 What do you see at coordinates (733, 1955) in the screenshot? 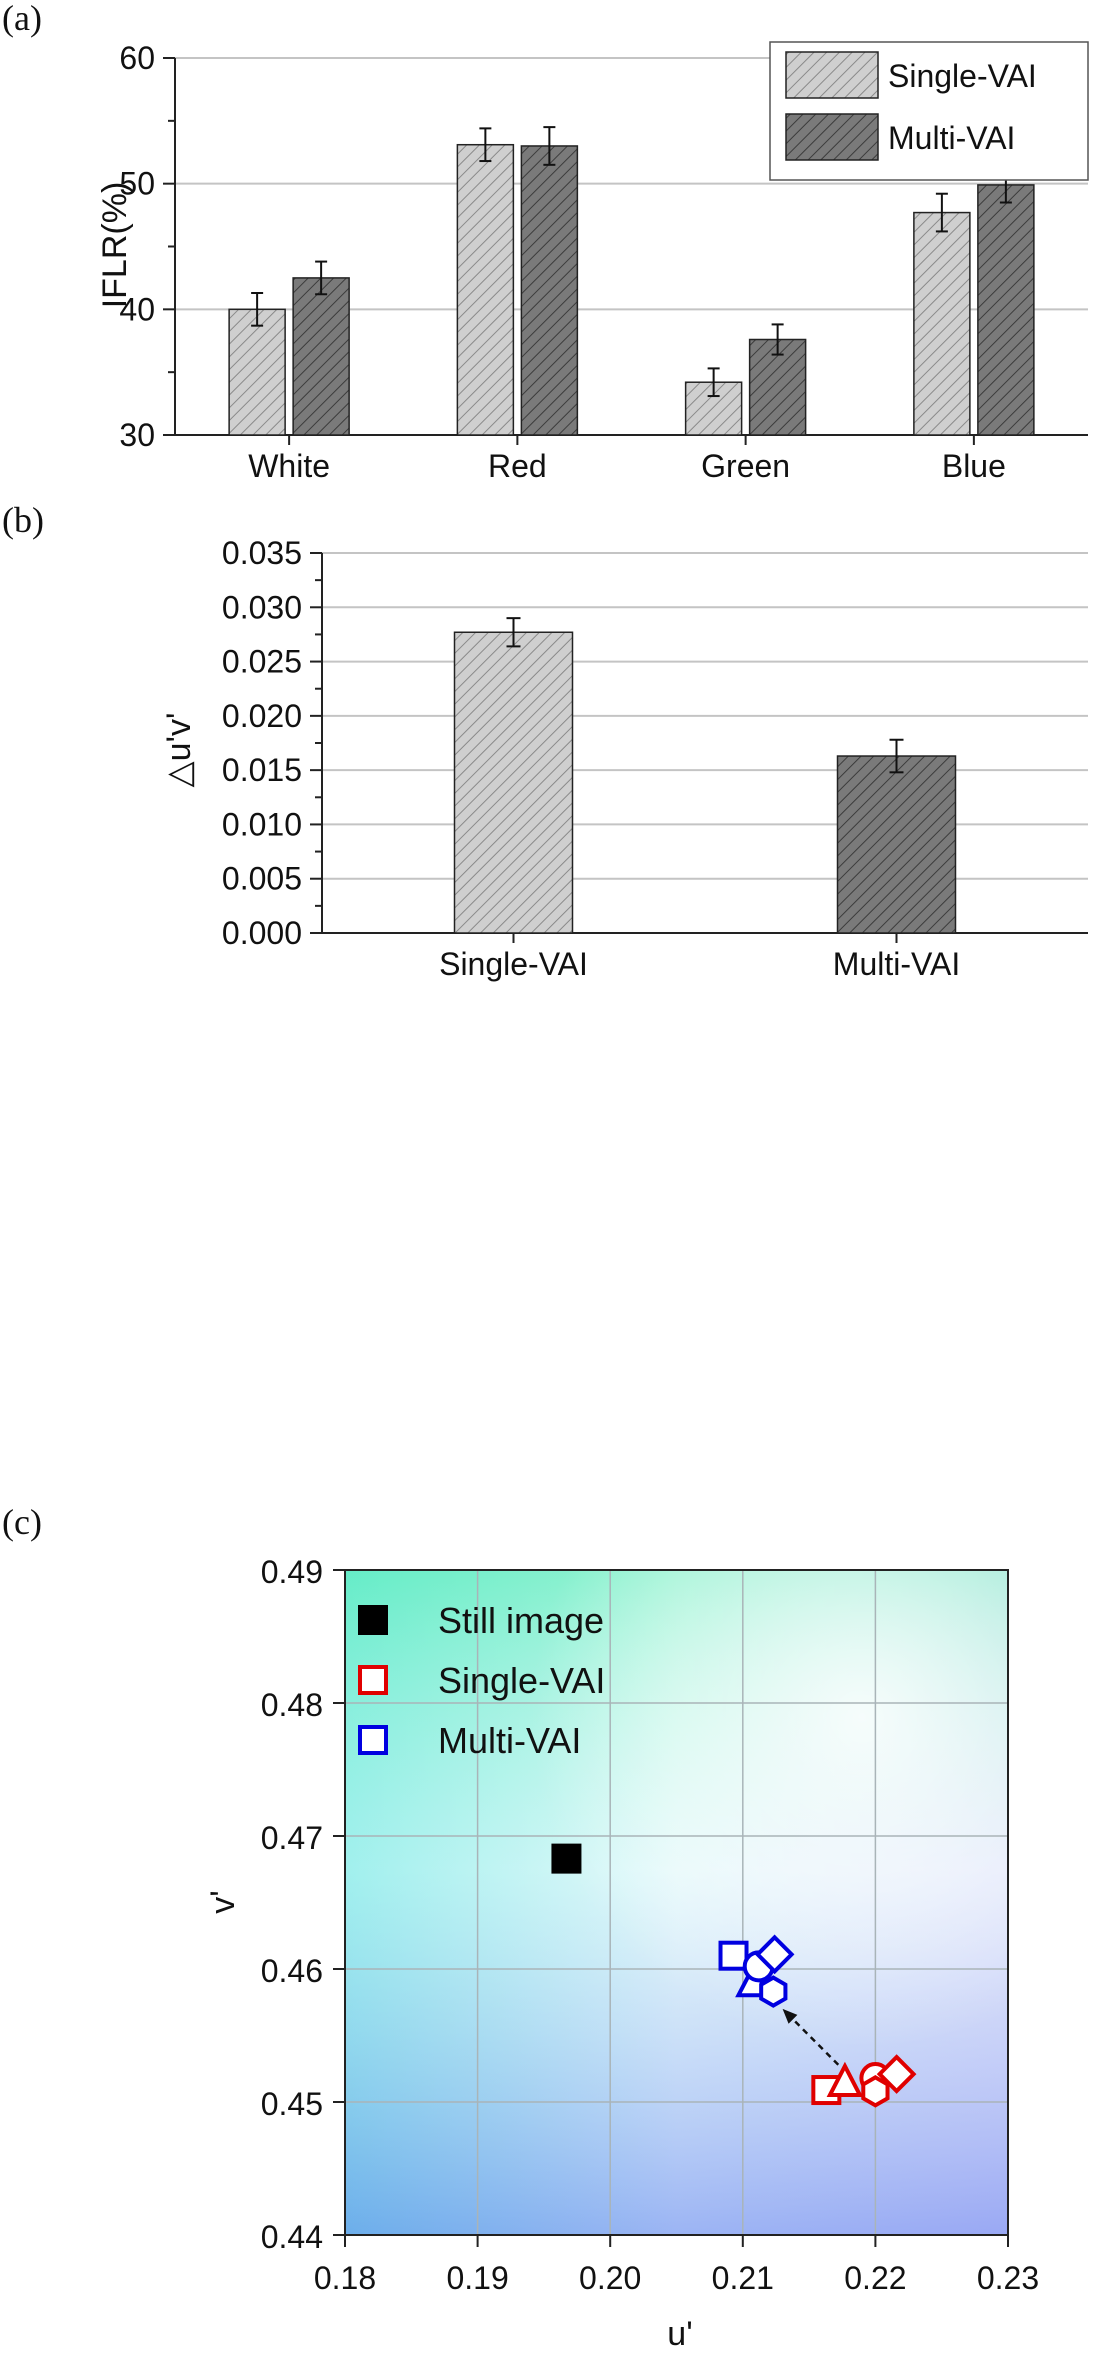
I see `point-multi-vai-square` at bounding box center [733, 1955].